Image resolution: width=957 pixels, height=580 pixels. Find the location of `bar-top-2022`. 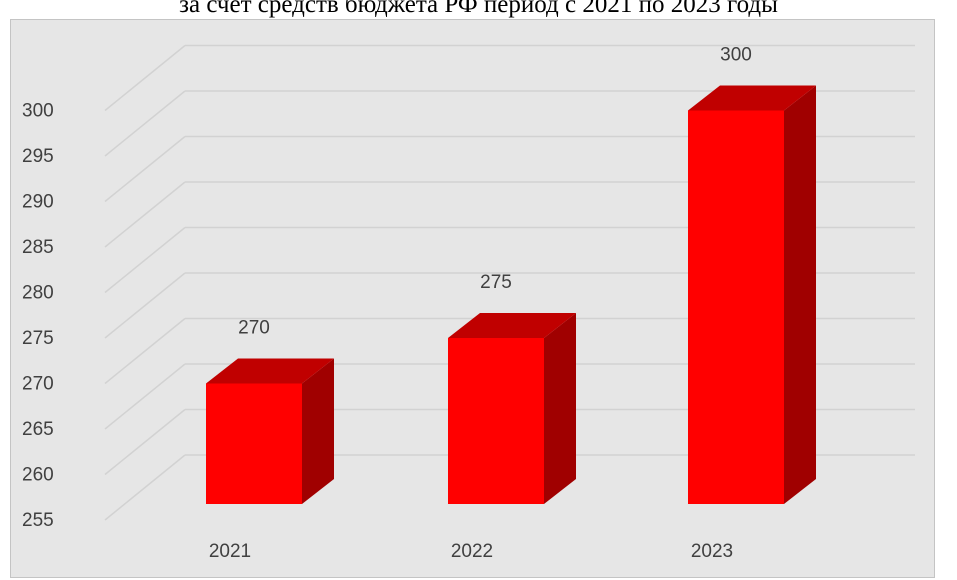

bar-top-2022 is located at coordinates (512, 325).